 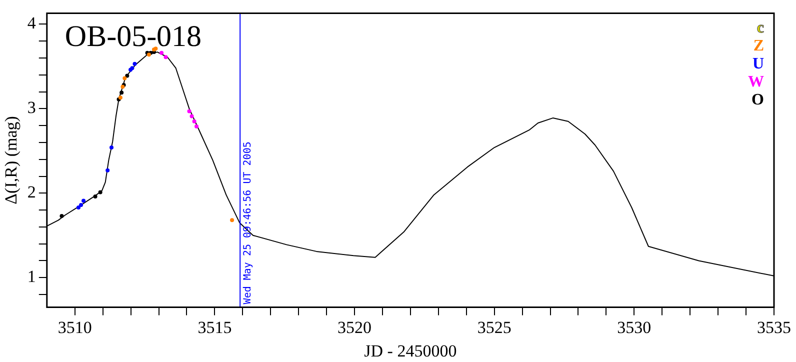 What do you see at coordinates (756, 81) in the screenshot?
I see `text: W` at bounding box center [756, 81].